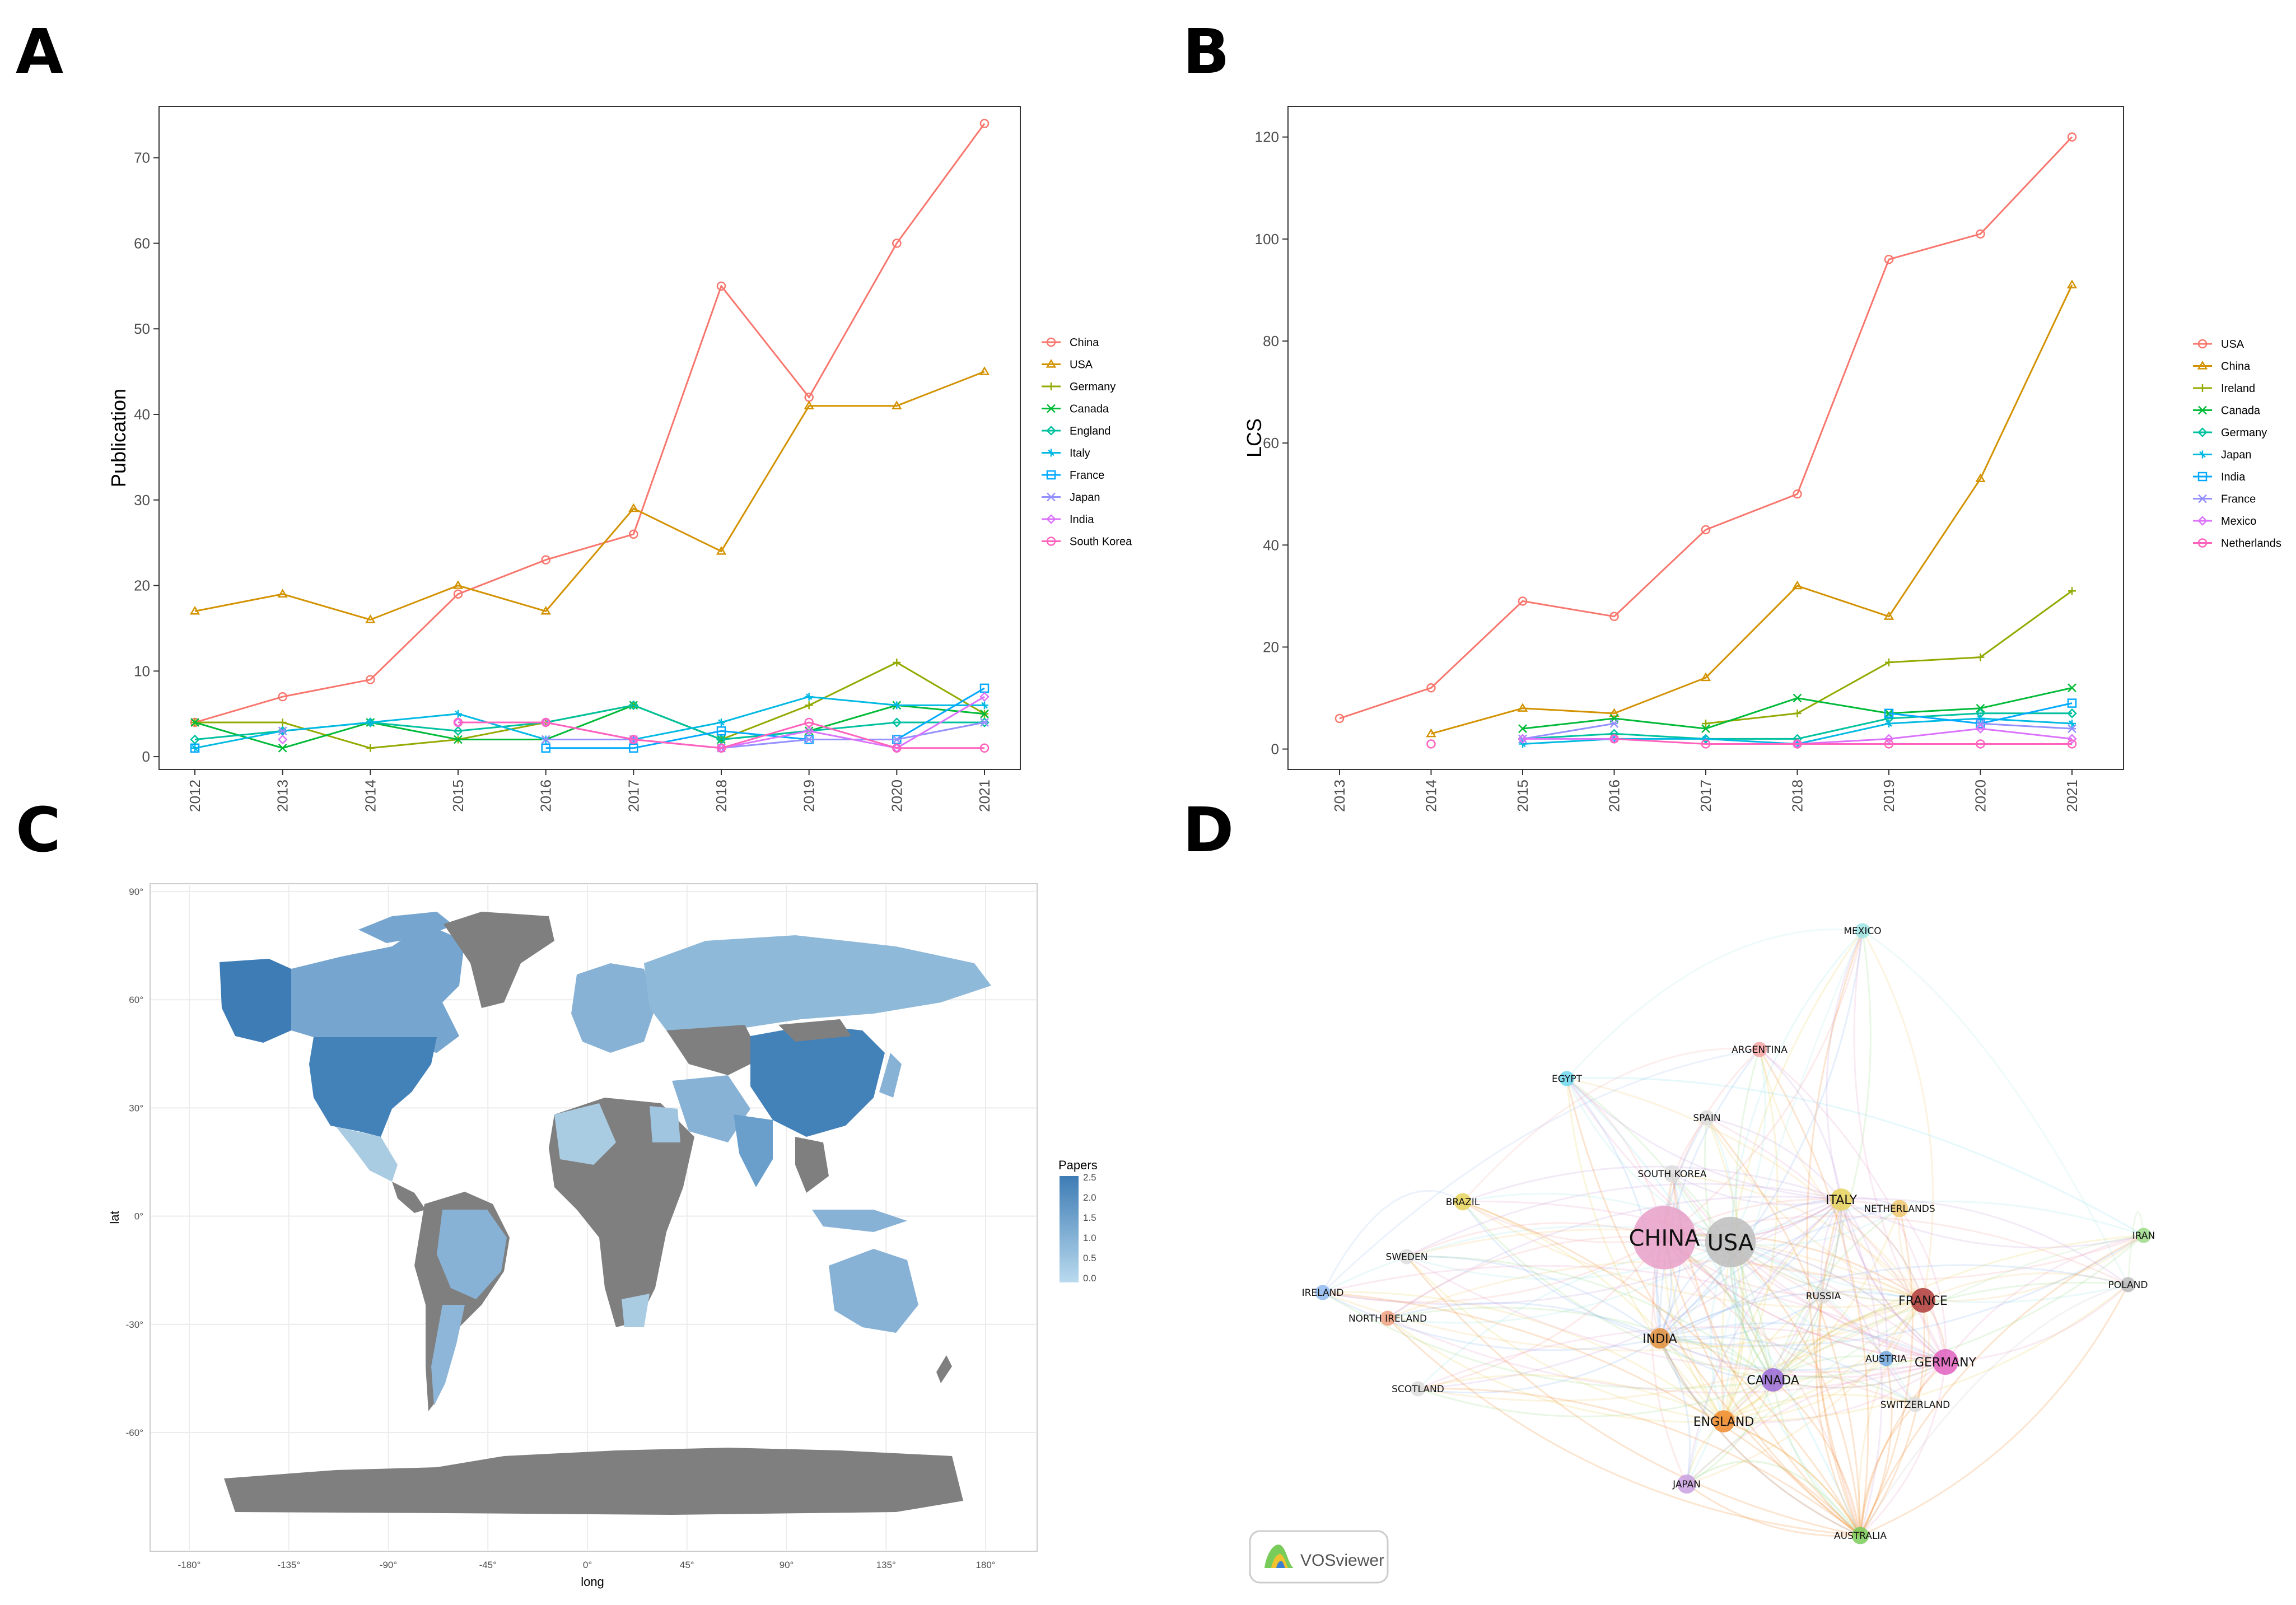 The image size is (2296, 1605). I want to click on region-russia, so click(818, 982).